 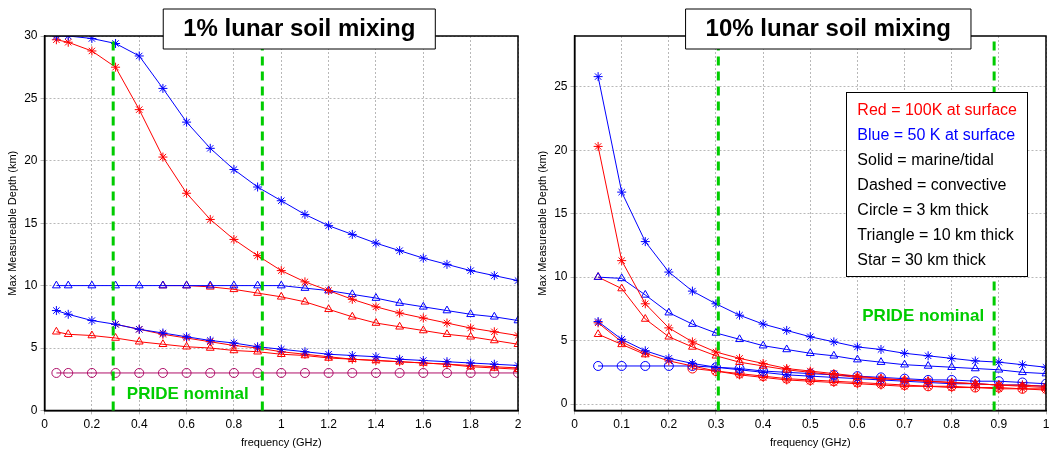 I want to click on chart-title: 10% lunar soil mixing, so click(x=828, y=27).